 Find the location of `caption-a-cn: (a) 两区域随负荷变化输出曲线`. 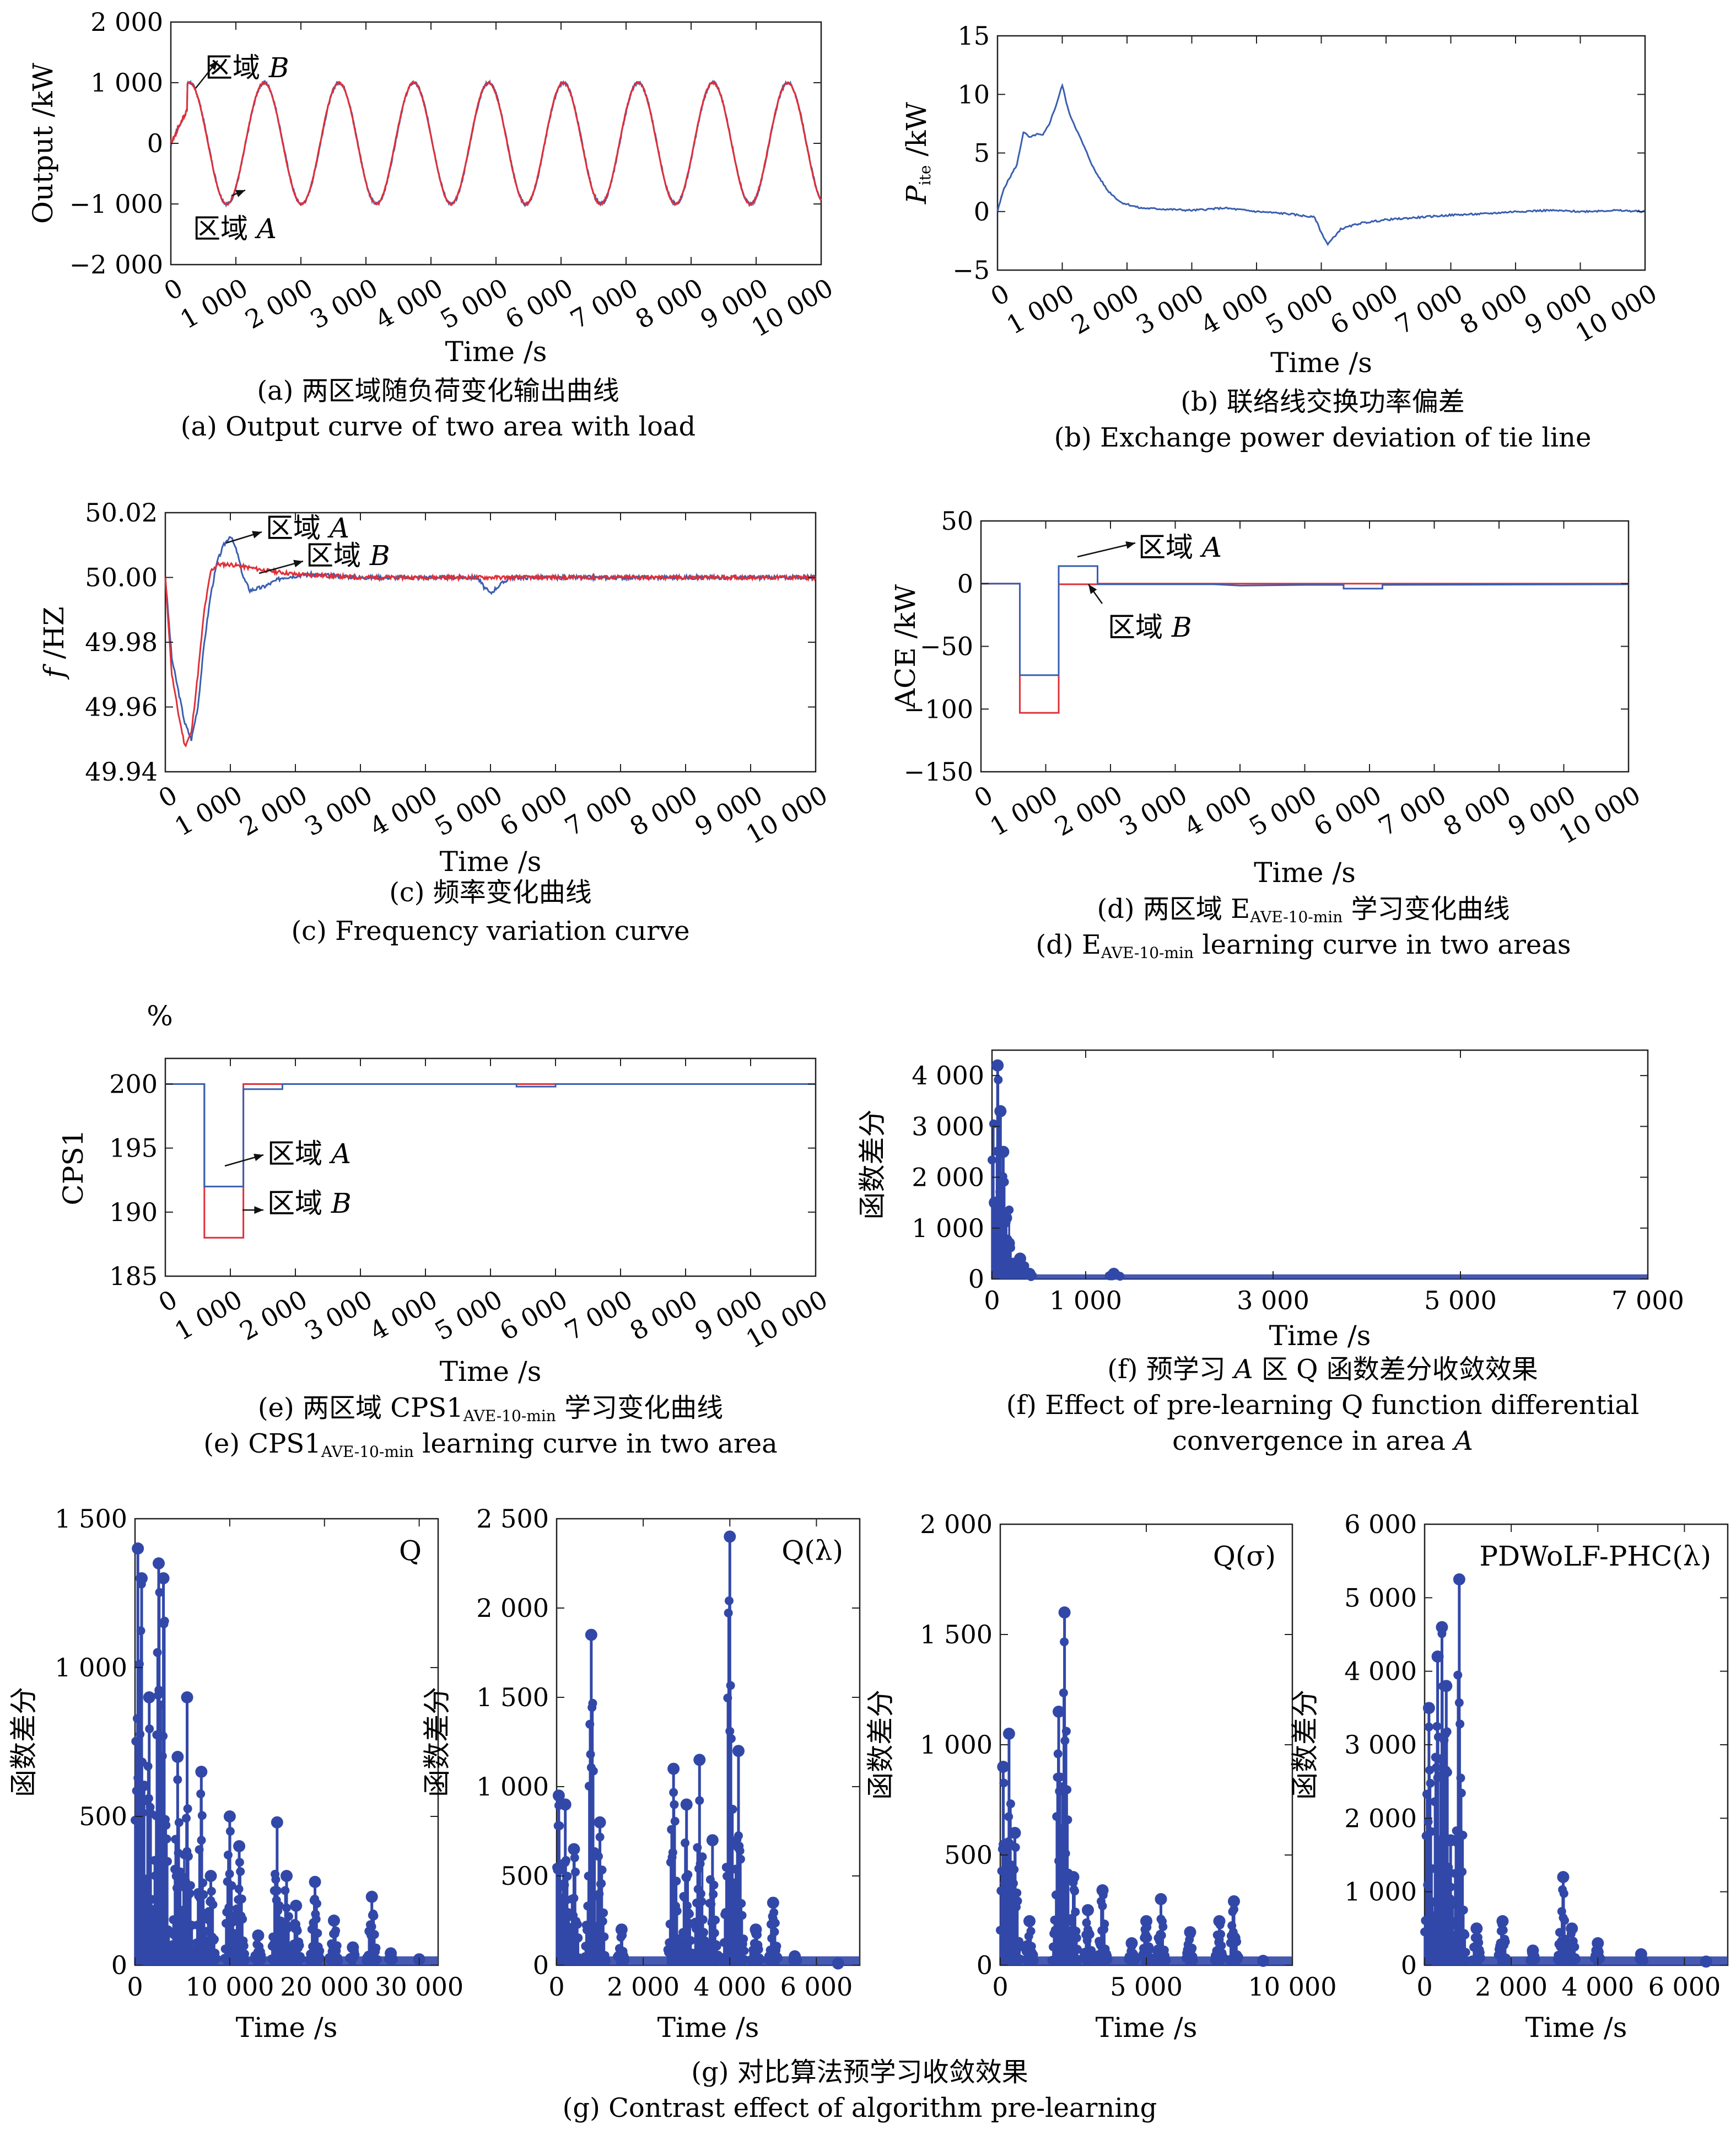

caption-a-cn: (a) 两区域随负荷变化输出曲线 is located at coordinates (438, 390).